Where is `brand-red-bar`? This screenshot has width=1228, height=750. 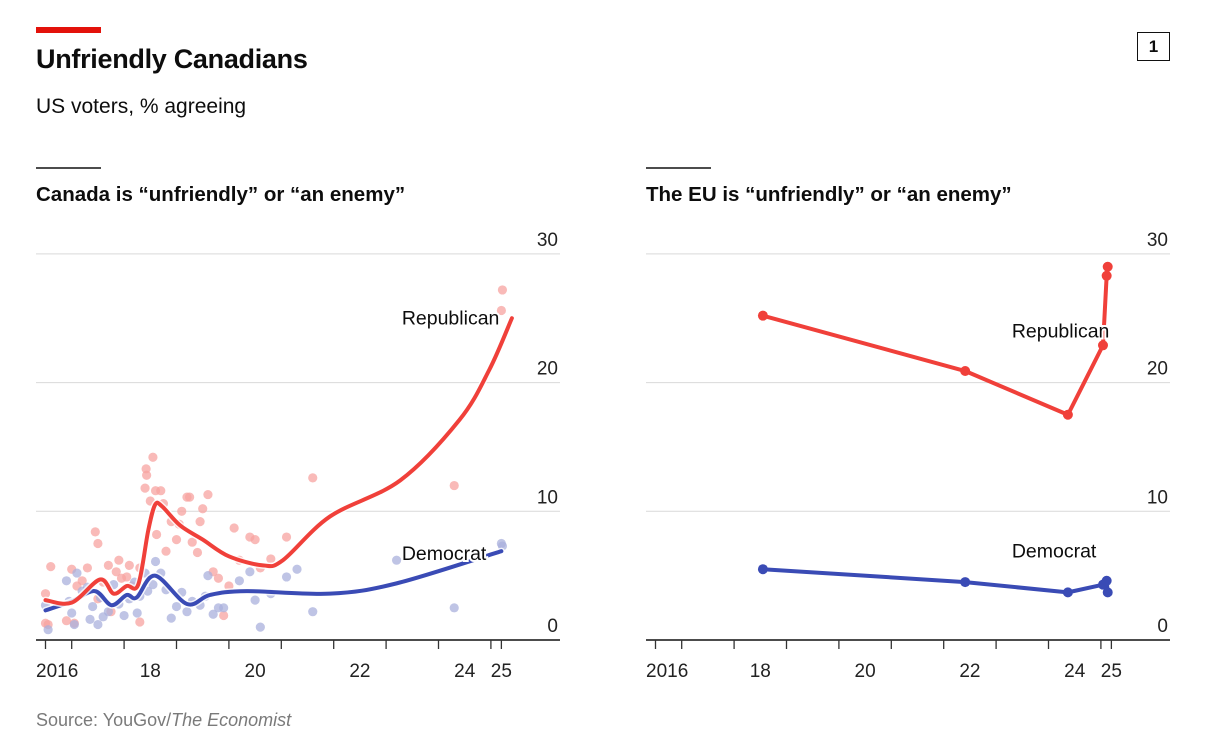
brand-red-bar is located at coordinates (68, 30).